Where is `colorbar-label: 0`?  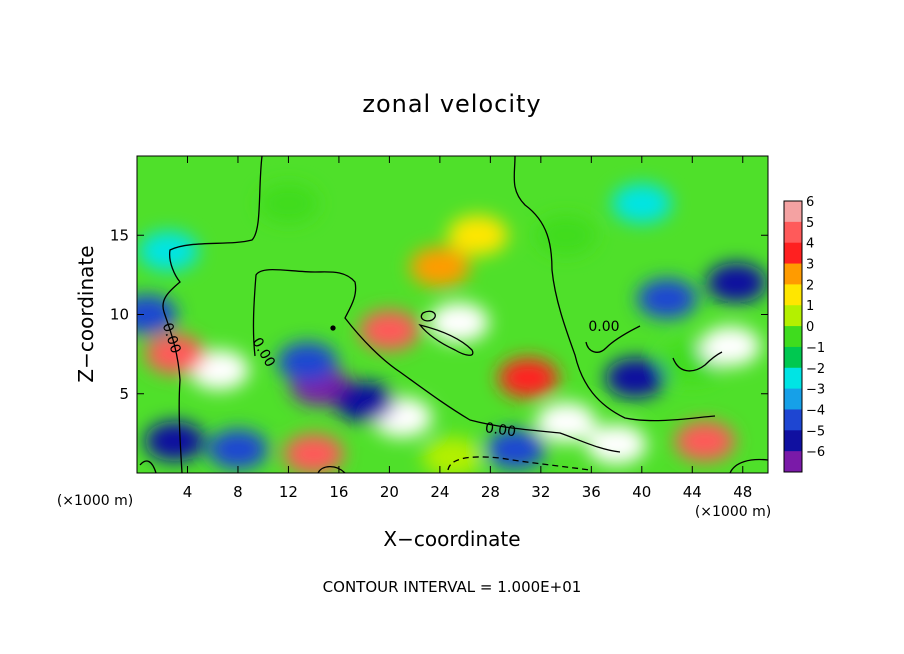
colorbar-label: 0 is located at coordinates (810, 327).